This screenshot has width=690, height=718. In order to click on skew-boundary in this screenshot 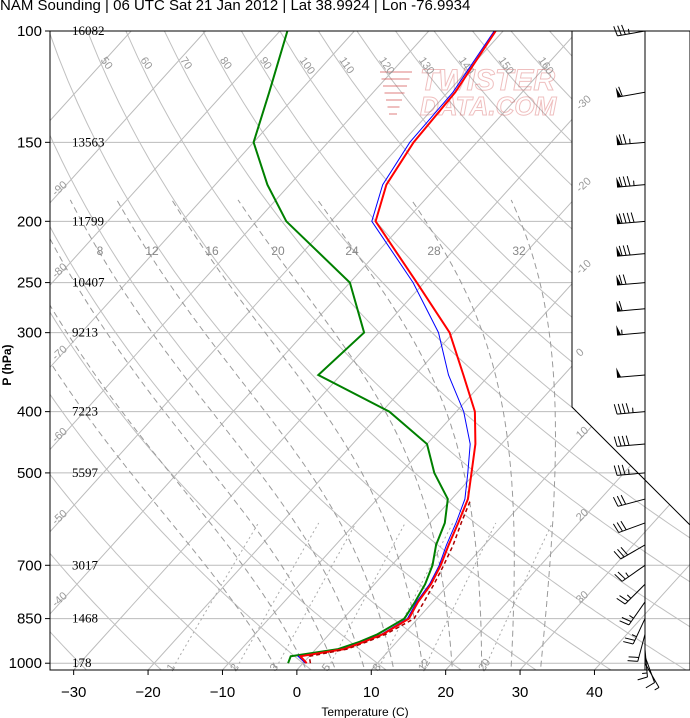, I will do `click(630, 278)`.